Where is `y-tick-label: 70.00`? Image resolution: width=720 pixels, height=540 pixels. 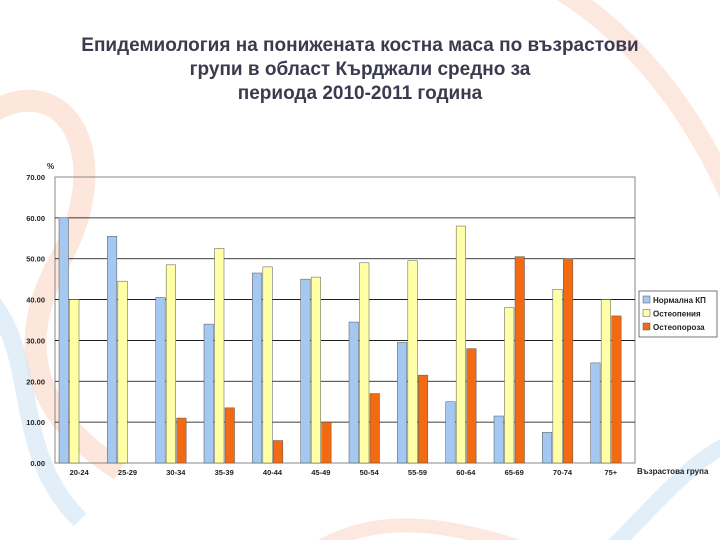
y-tick-label: 70.00 is located at coordinates (35, 177).